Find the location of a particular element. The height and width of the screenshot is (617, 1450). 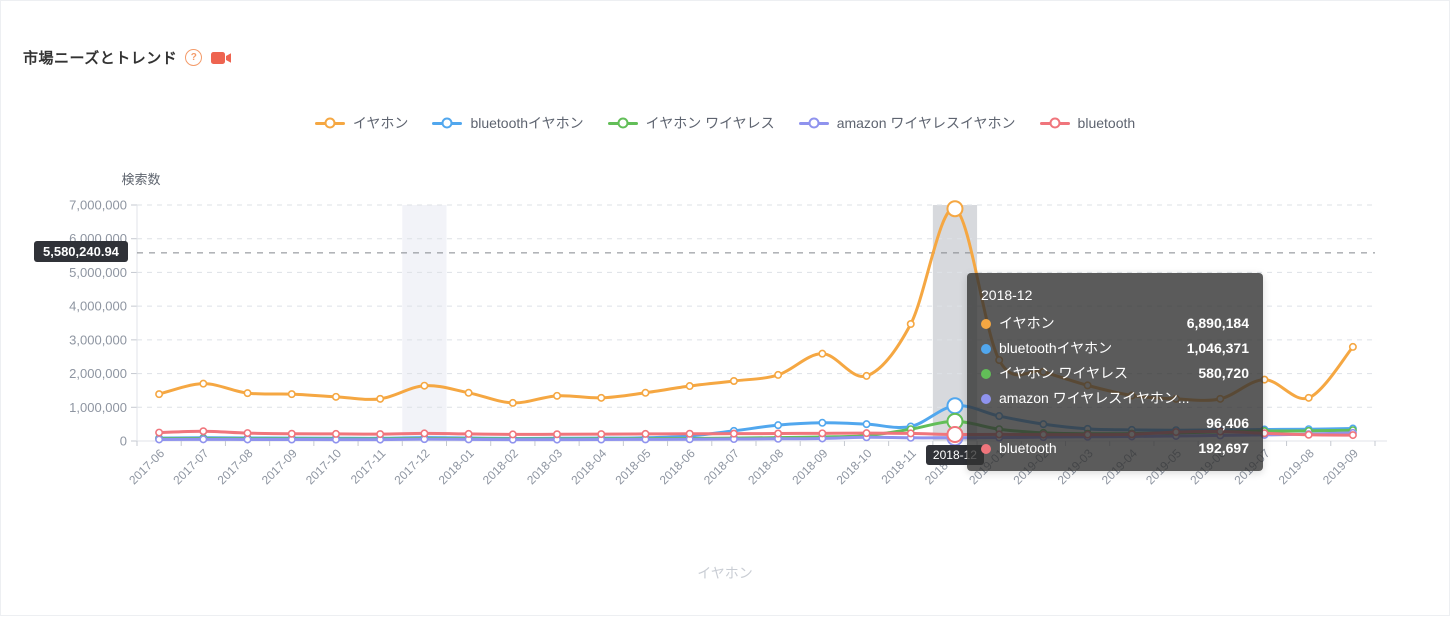

y-tick-label: 7,000,000 is located at coordinates (98, 205).